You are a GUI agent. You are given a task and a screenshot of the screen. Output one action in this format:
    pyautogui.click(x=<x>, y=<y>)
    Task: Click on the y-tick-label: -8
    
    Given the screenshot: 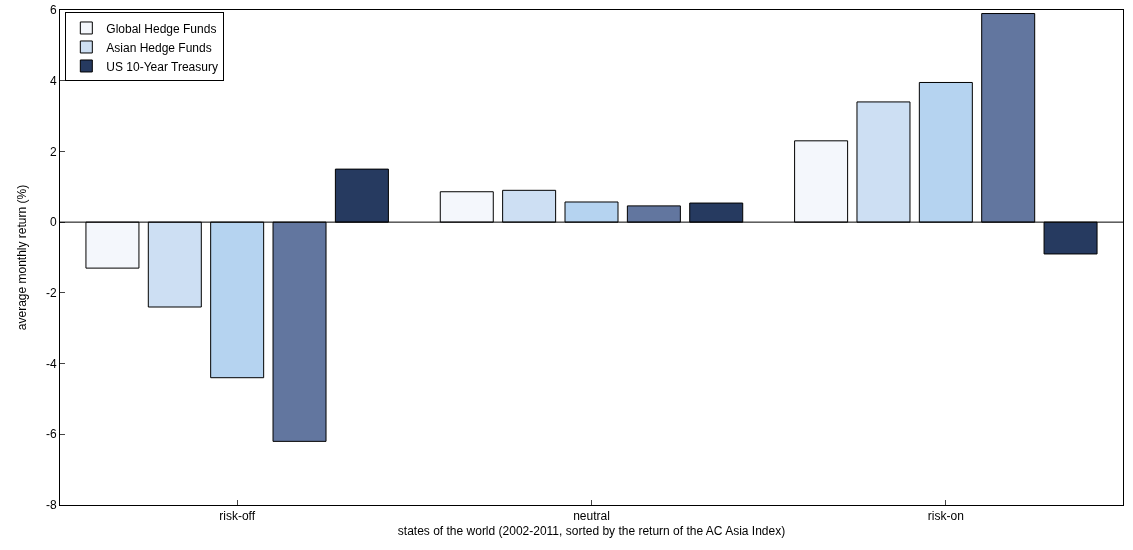 What is the action you would take?
    pyautogui.click(x=51, y=505)
    